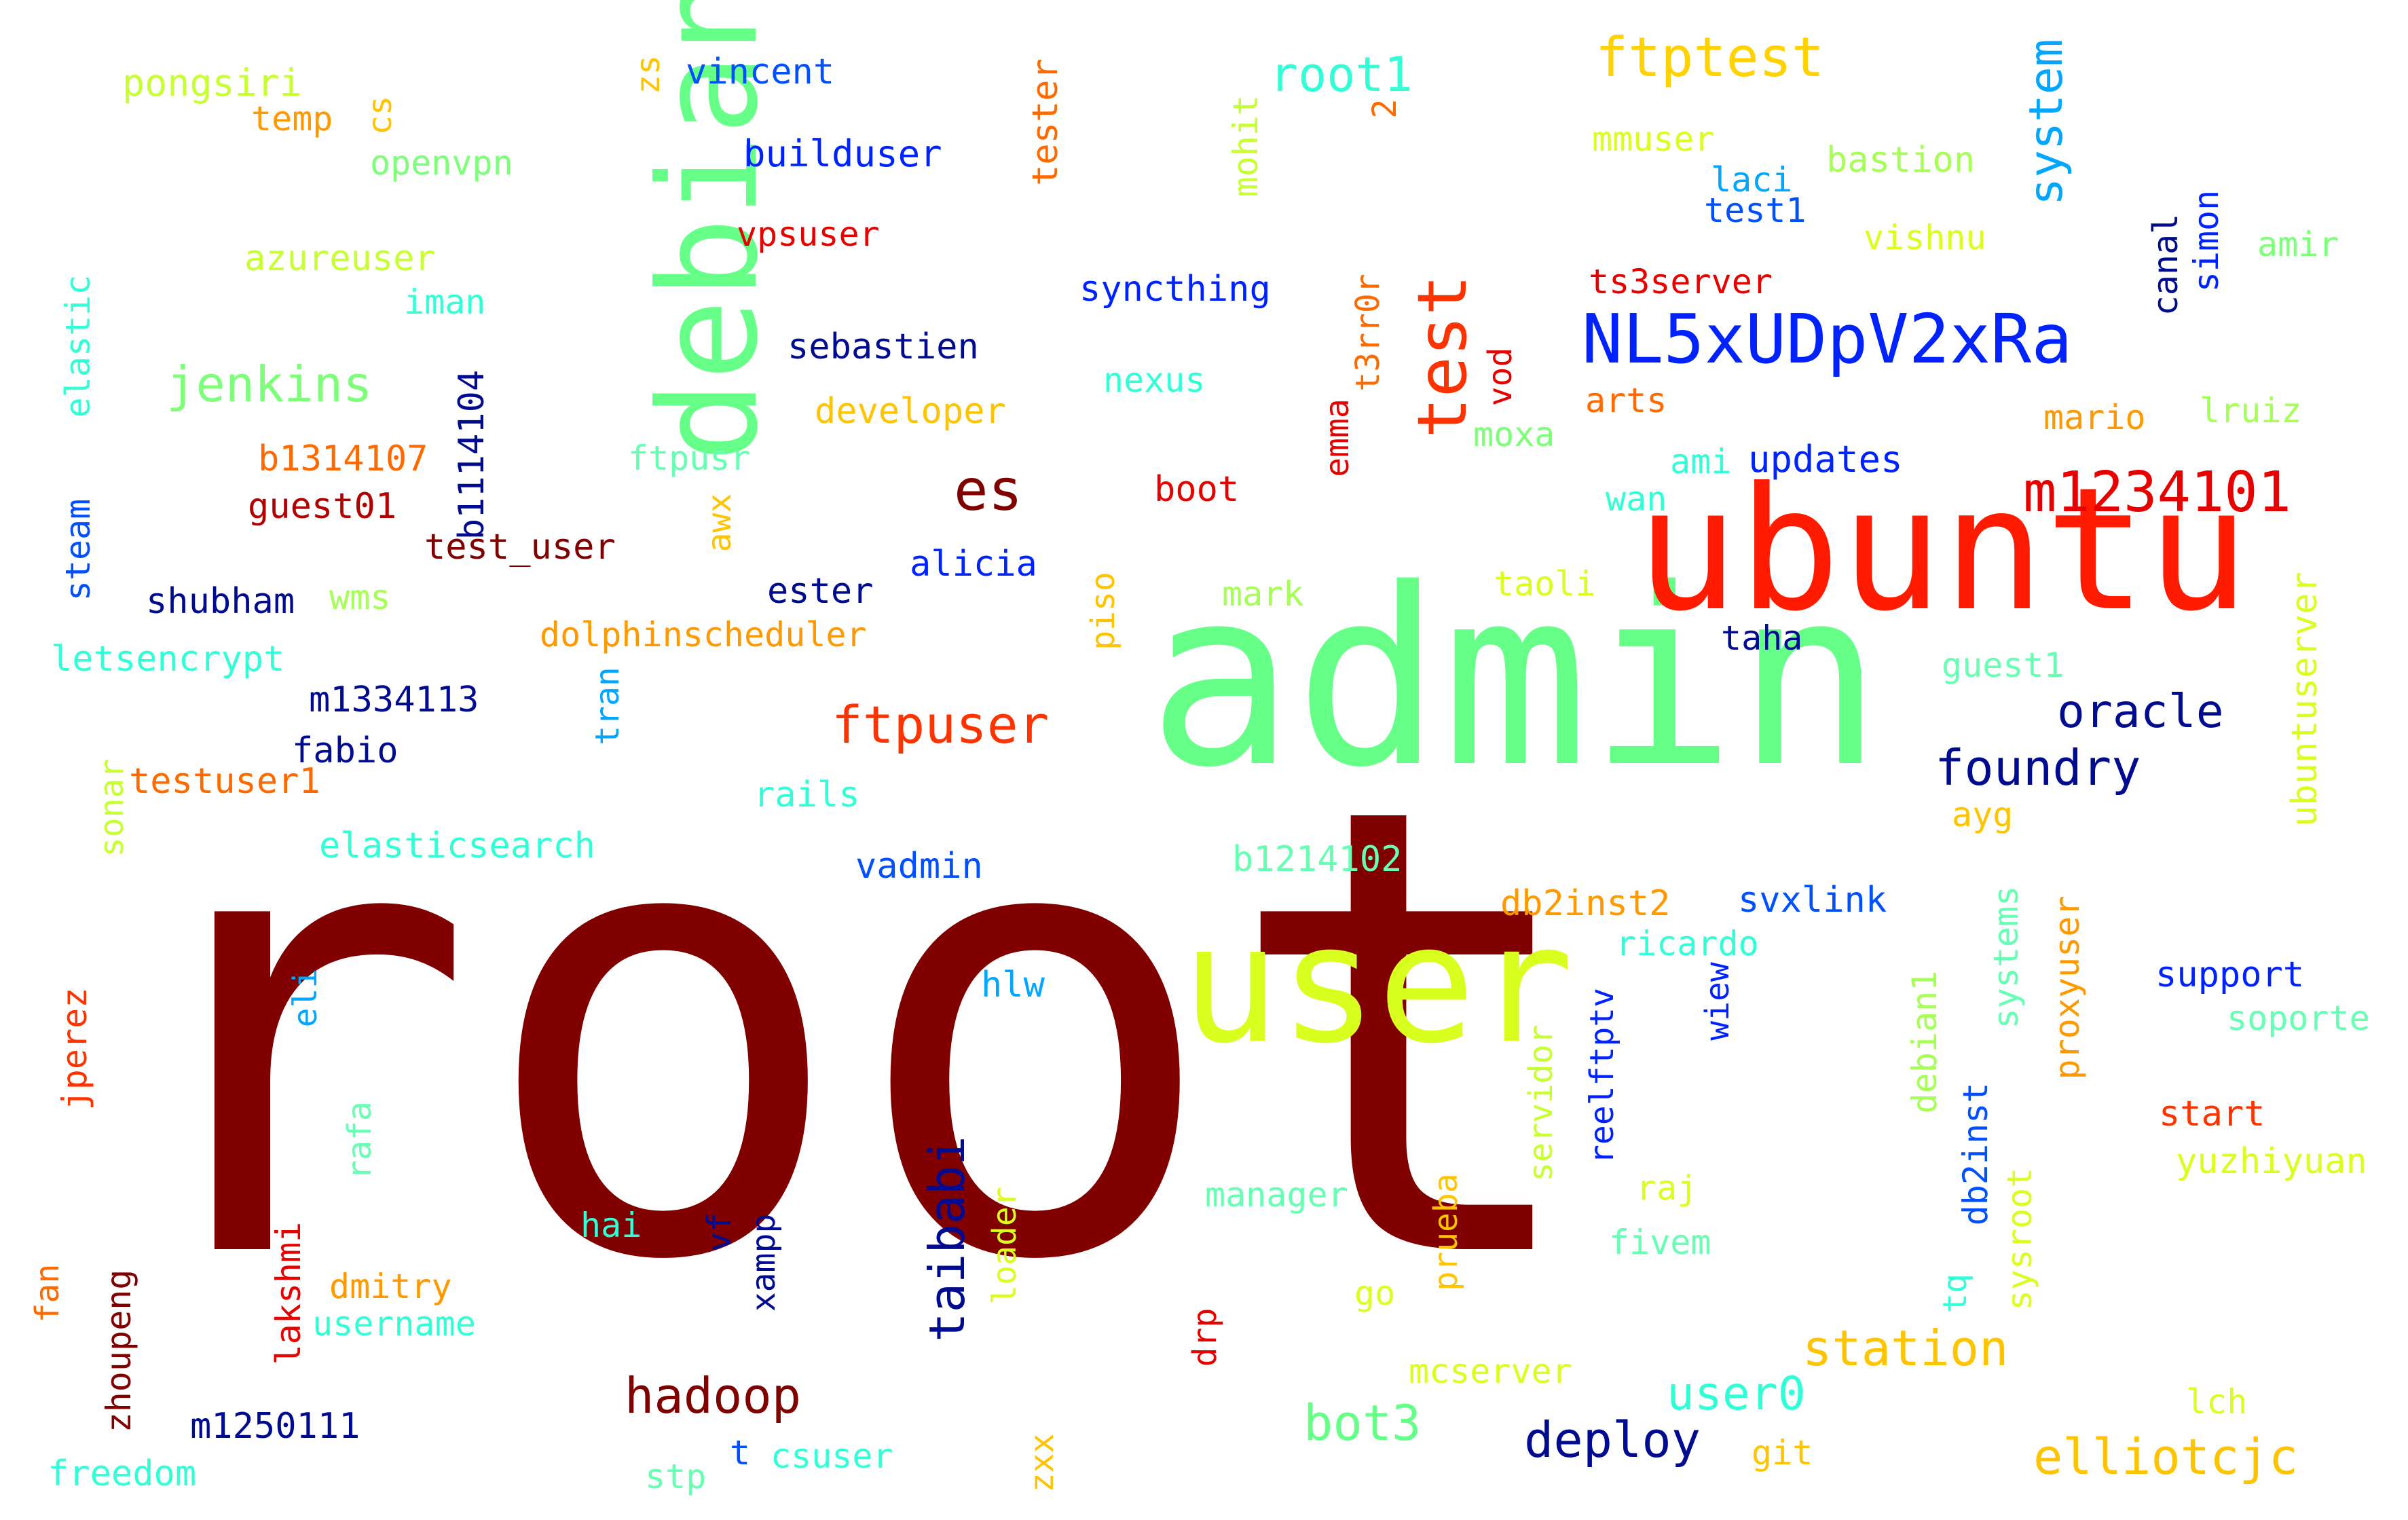  Describe the element at coordinates (2230, 974) in the screenshot. I see `cloud-word: support` at that location.